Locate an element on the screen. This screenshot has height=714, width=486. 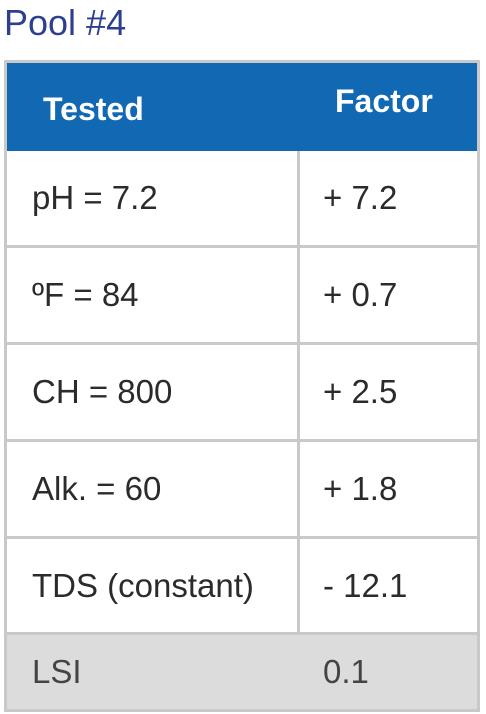
header-factor: Factor is located at coordinates (384, 101).